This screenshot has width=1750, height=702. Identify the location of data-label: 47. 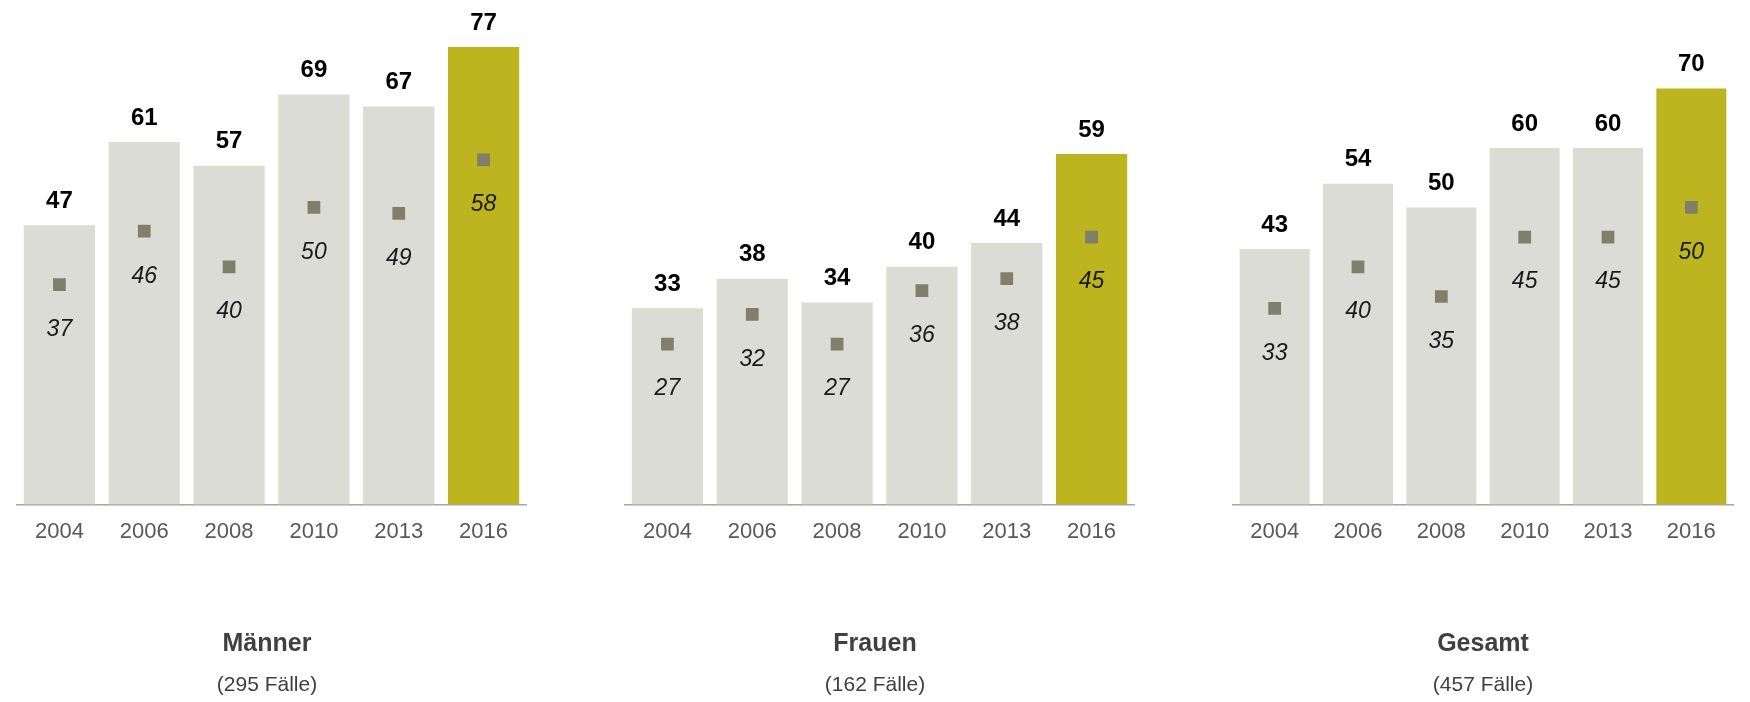
(59, 199).